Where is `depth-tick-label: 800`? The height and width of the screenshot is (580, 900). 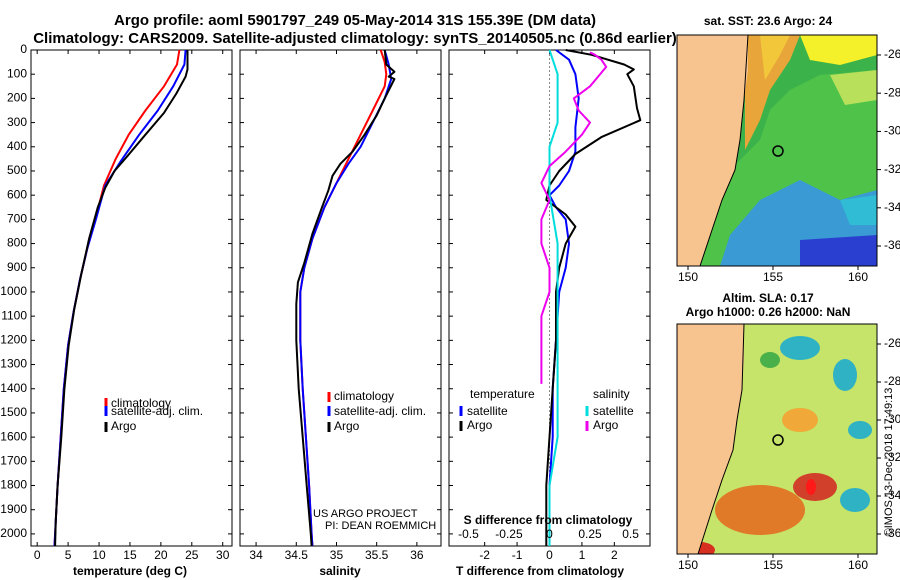
depth-tick-label: 800 is located at coordinates (17, 243).